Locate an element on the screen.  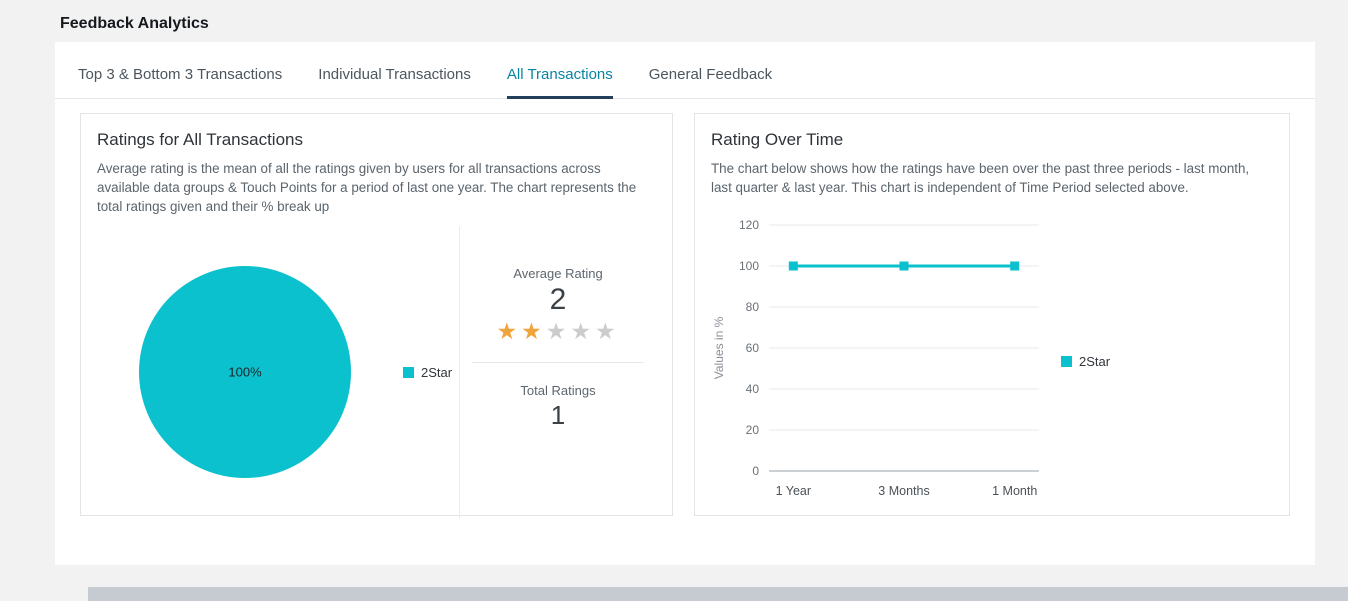
total-ratings-label: Total Ratings is located at coordinates (558, 391).